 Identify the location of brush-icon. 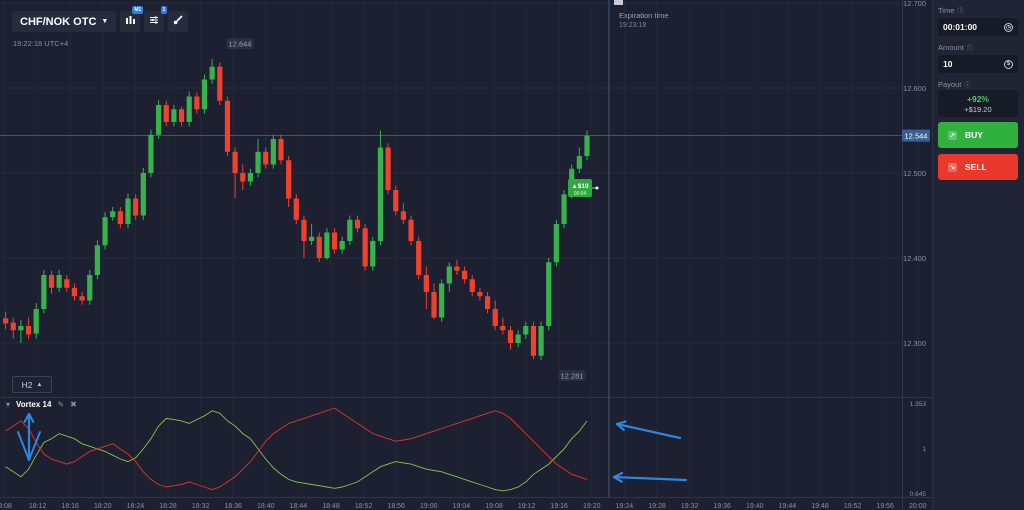
(178, 21).